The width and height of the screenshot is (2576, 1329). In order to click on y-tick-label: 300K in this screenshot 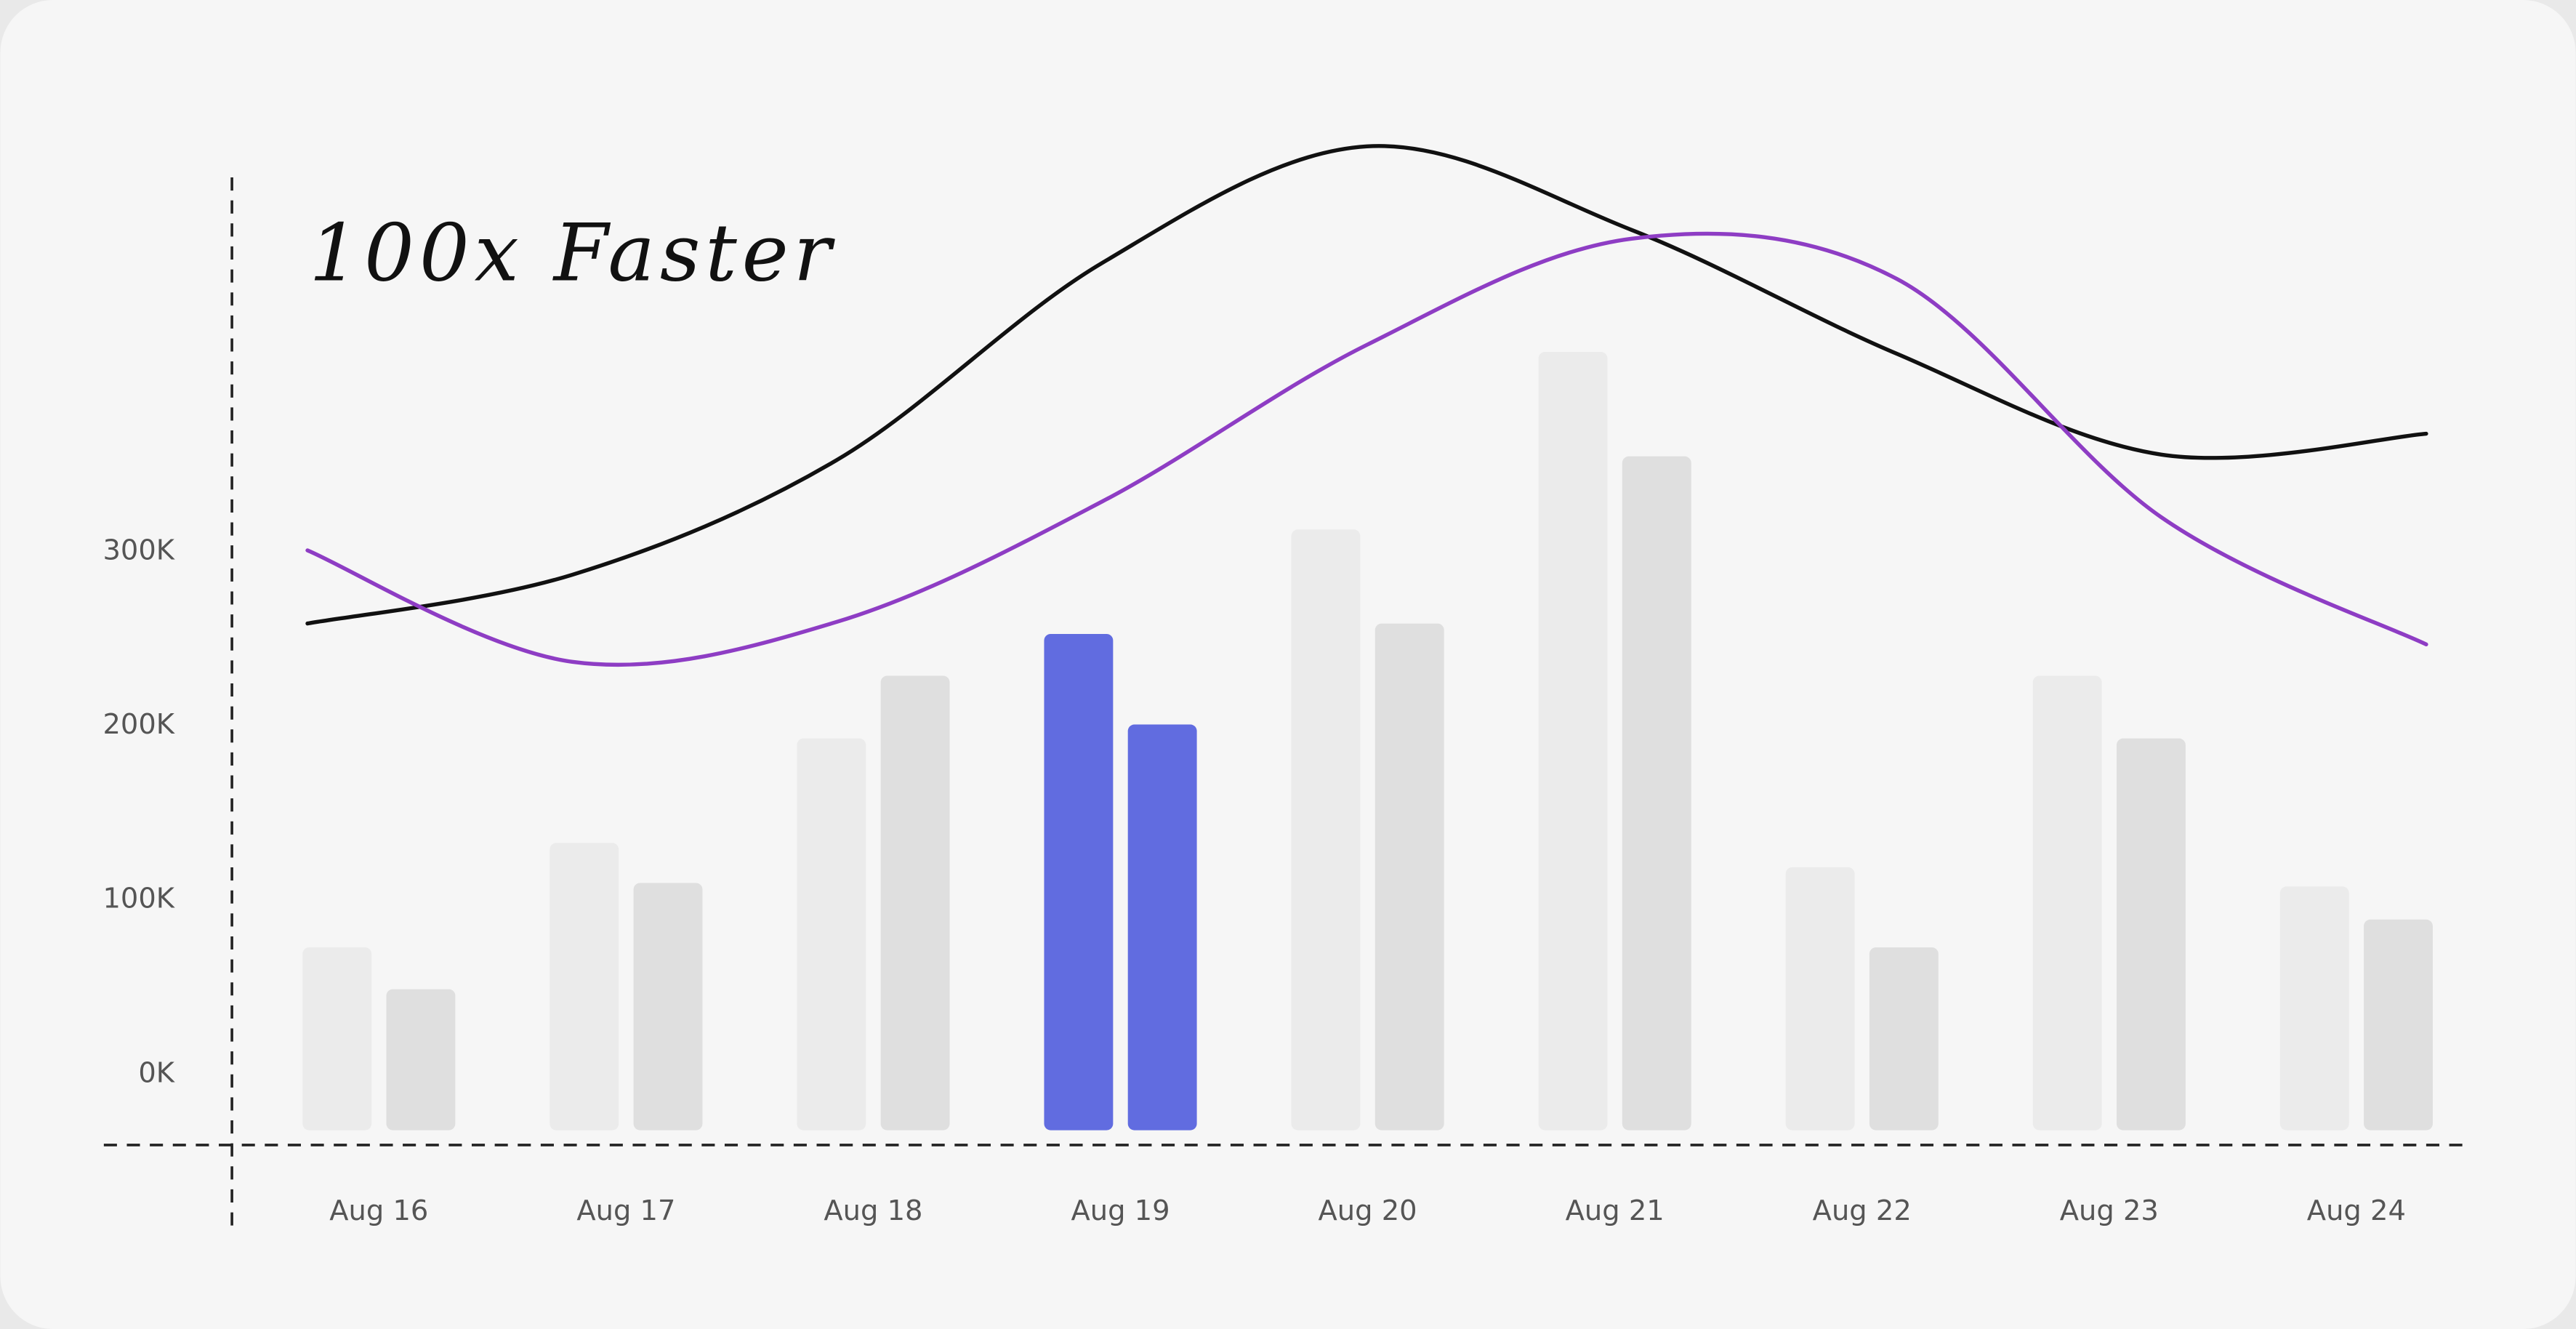, I will do `click(139, 550)`.